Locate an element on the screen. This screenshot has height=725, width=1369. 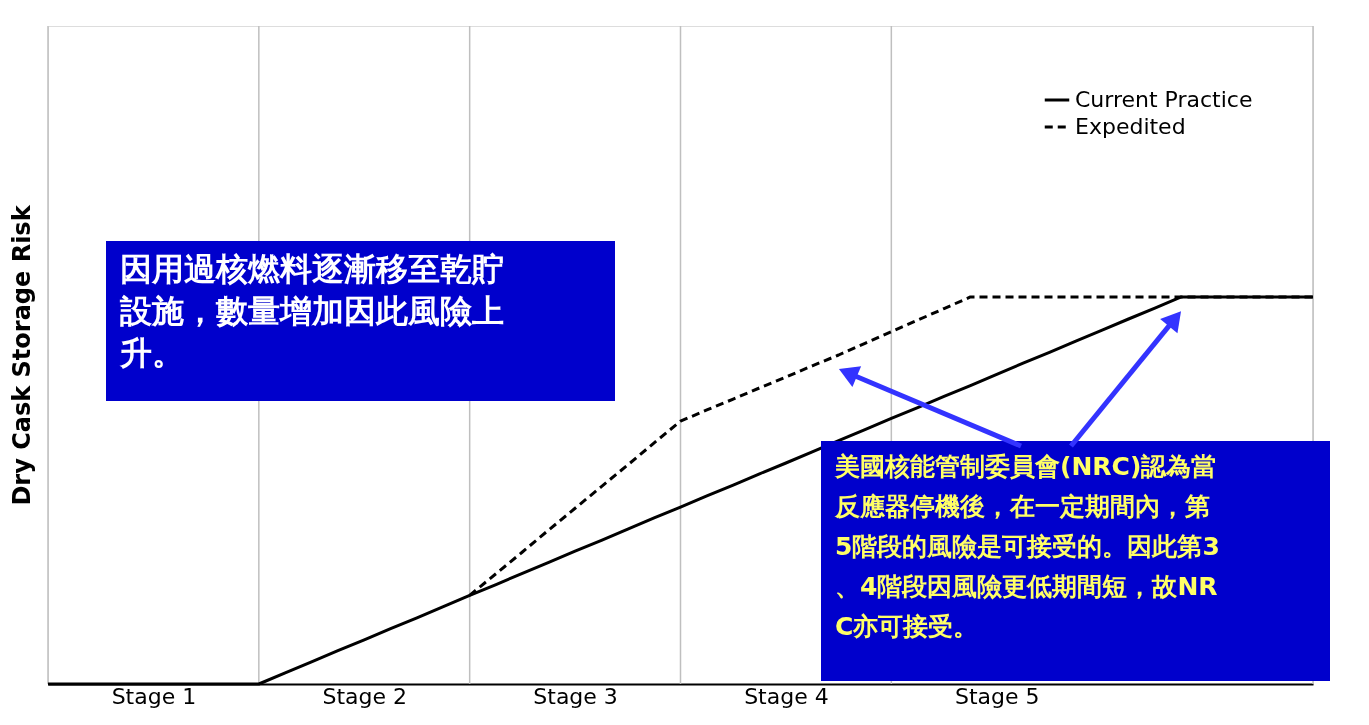
x-tick-label: Stage 2 is located at coordinates (365, 696).